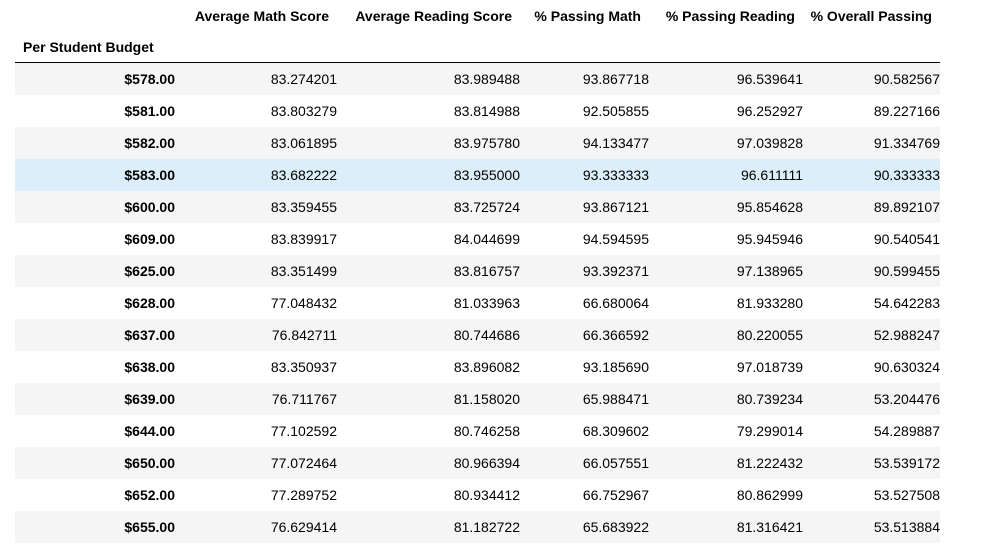  I want to click on index-name-header: Per Student Budget, so click(88, 46).